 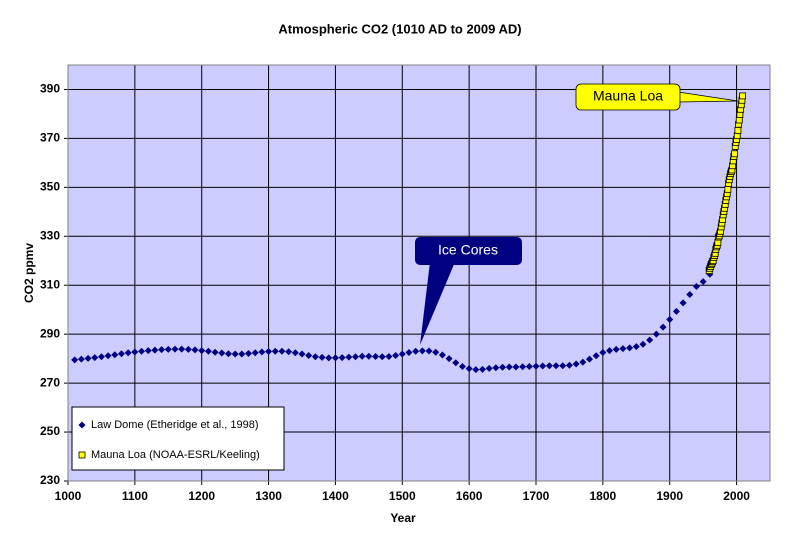 I want to click on annotation: Ice Cores, so click(x=468, y=250).